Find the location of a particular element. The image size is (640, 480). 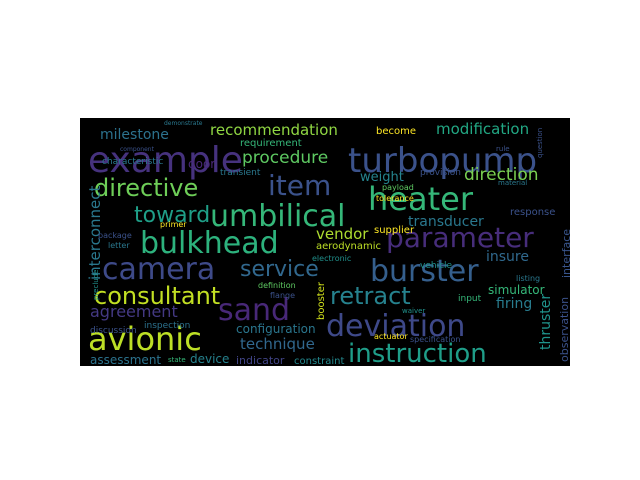

word-definition: definition is located at coordinates (277, 285).